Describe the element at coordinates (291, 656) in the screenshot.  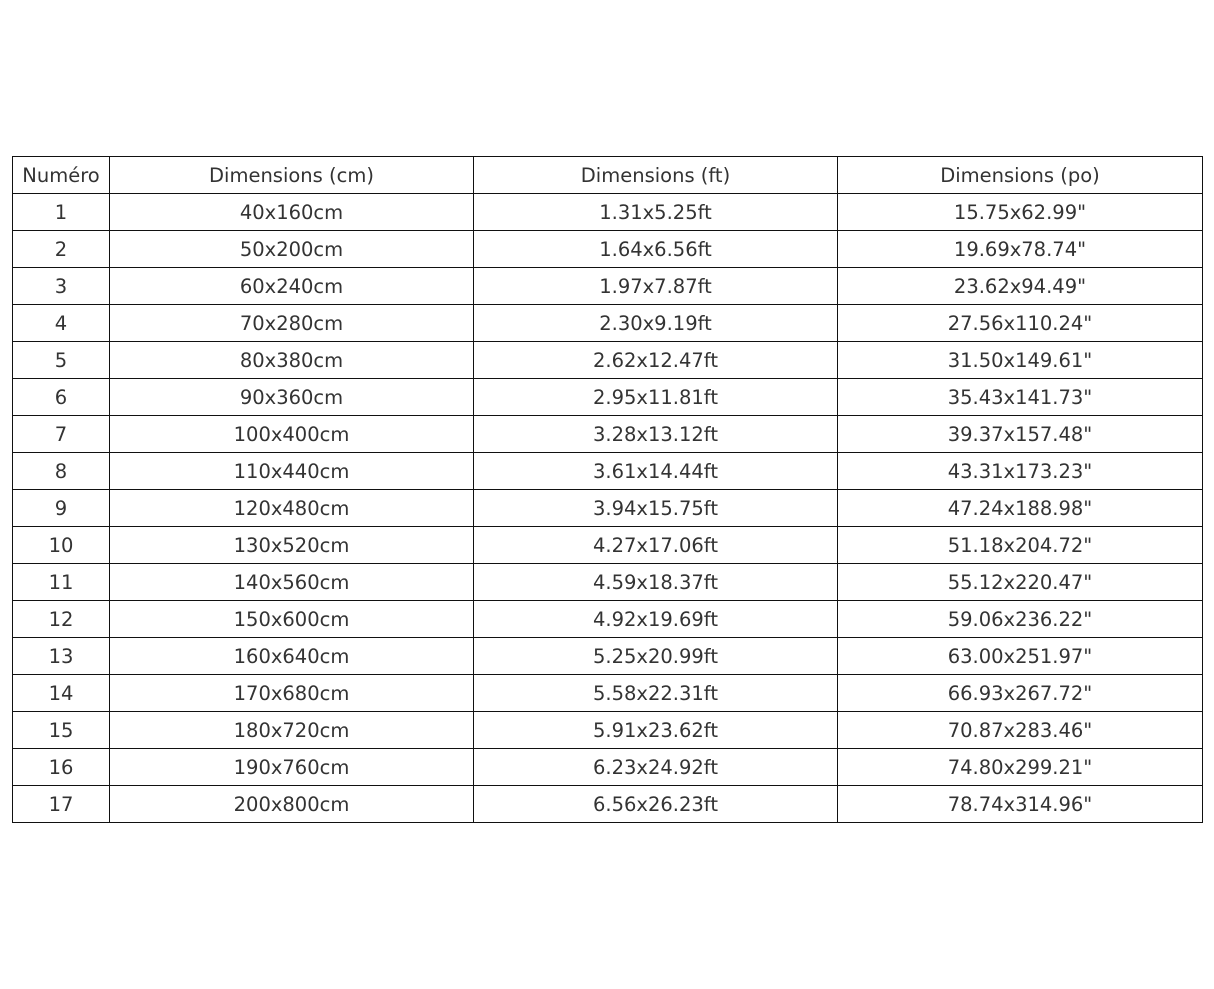
I see `cell-dimensions-cm: 160x640cm` at that location.